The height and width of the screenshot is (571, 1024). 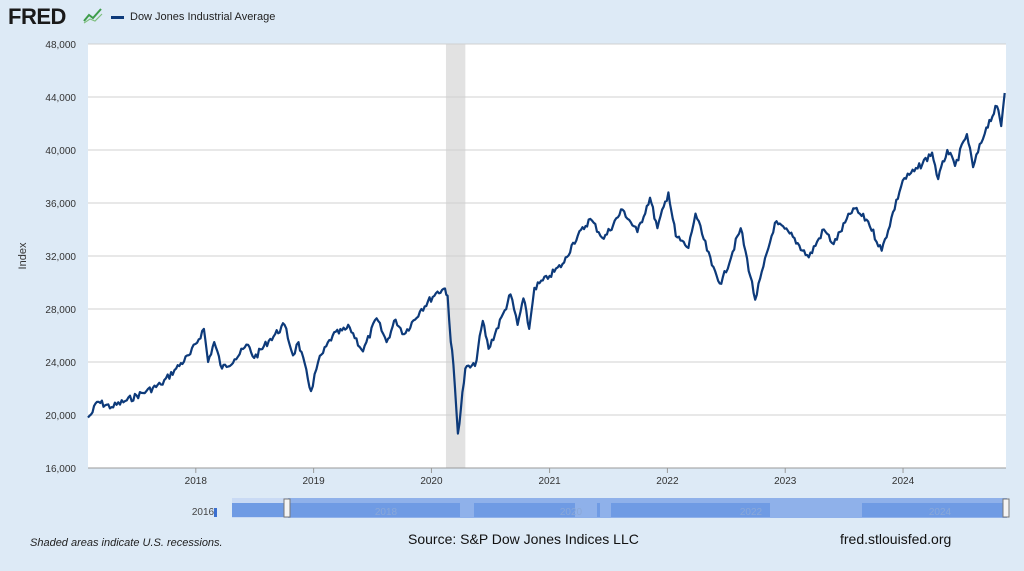 I want to click on y-tick-label: 44,000, so click(x=60, y=98).